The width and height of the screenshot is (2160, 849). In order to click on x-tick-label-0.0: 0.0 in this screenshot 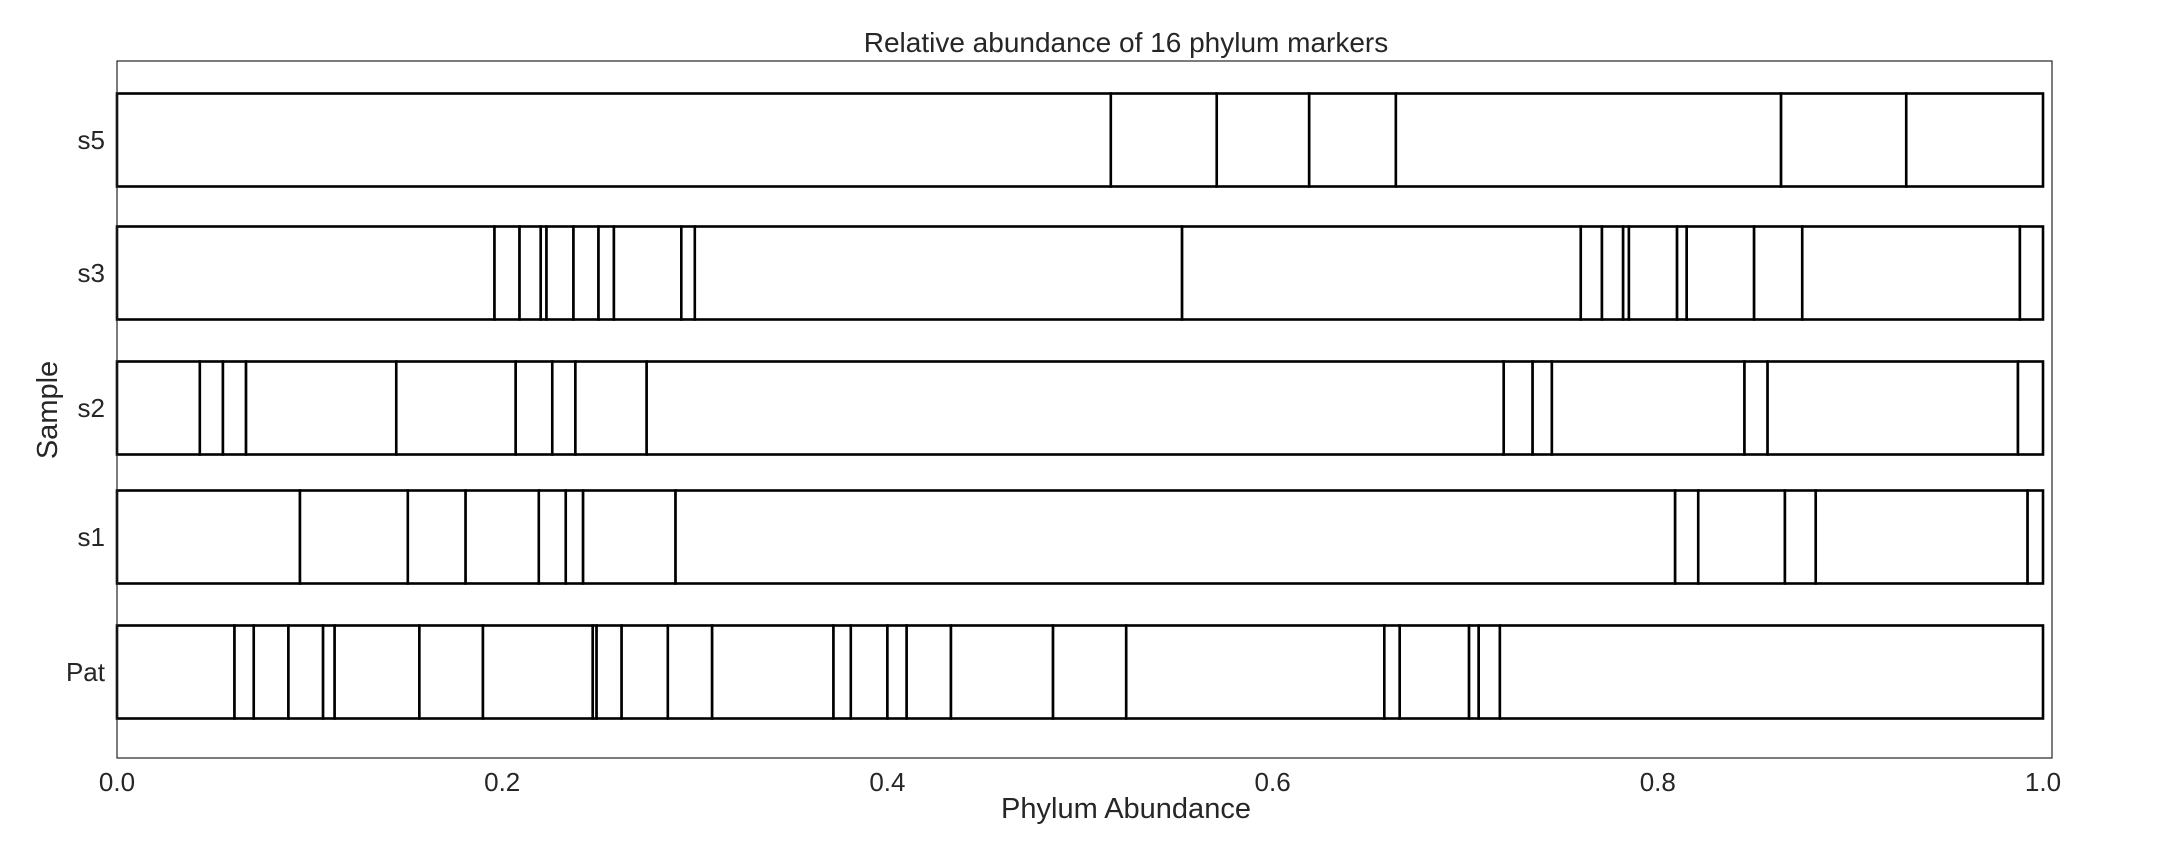, I will do `click(117, 782)`.